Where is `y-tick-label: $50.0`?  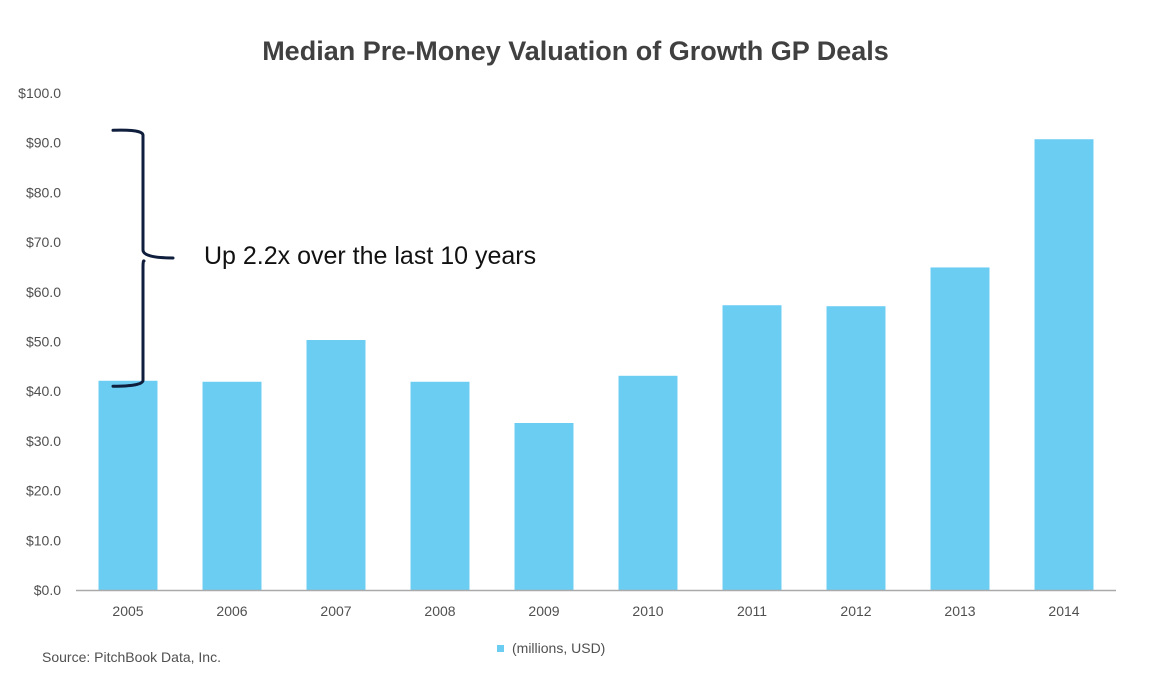 y-tick-label: $50.0 is located at coordinates (43, 342).